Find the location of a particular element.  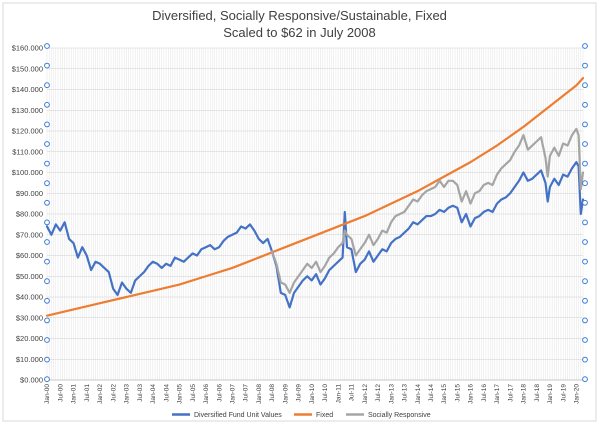

chart-title-line-2: Scaled to $62 in July 2008 is located at coordinates (299, 32).